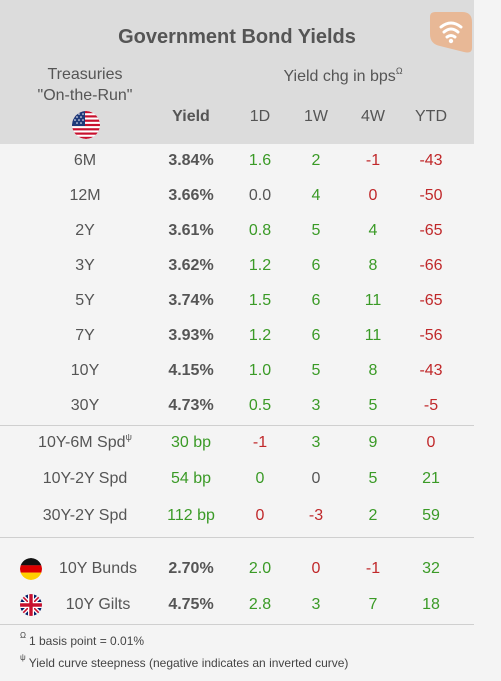 The height and width of the screenshot is (681, 501). What do you see at coordinates (373, 160) in the screenshot?
I see `change-4w: -1` at bounding box center [373, 160].